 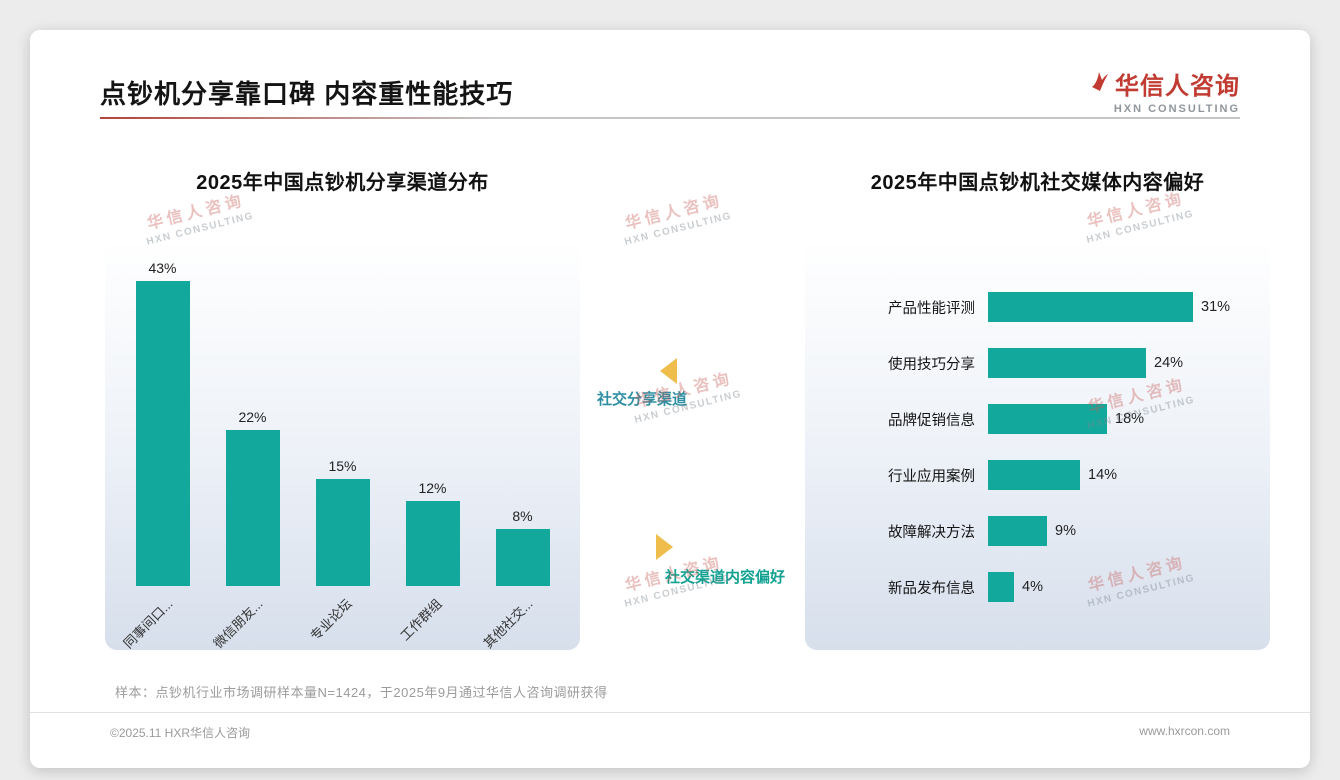 What do you see at coordinates (674, 212) in the screenshot?
I see `watermark-cn: 华信人咨询` at bounding box center [674, 212].